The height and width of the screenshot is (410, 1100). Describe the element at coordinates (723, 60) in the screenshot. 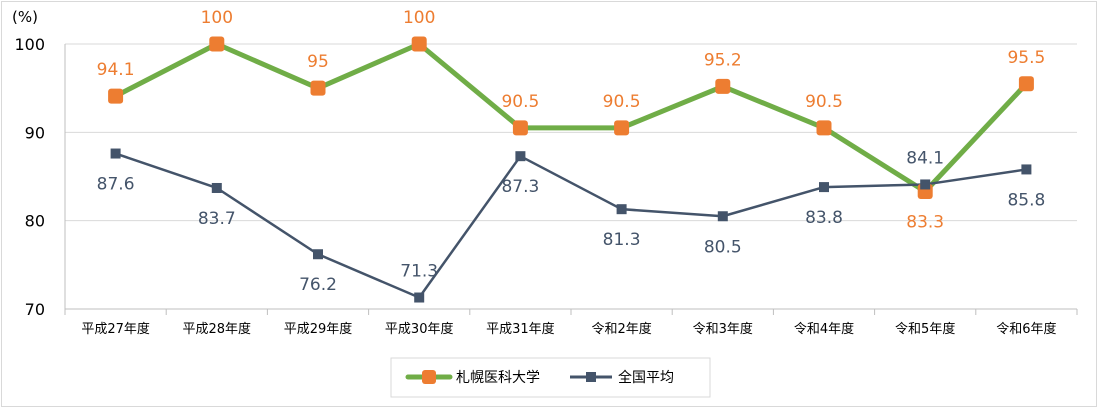

I see `data-label-sapporo: 95.2` at that location.